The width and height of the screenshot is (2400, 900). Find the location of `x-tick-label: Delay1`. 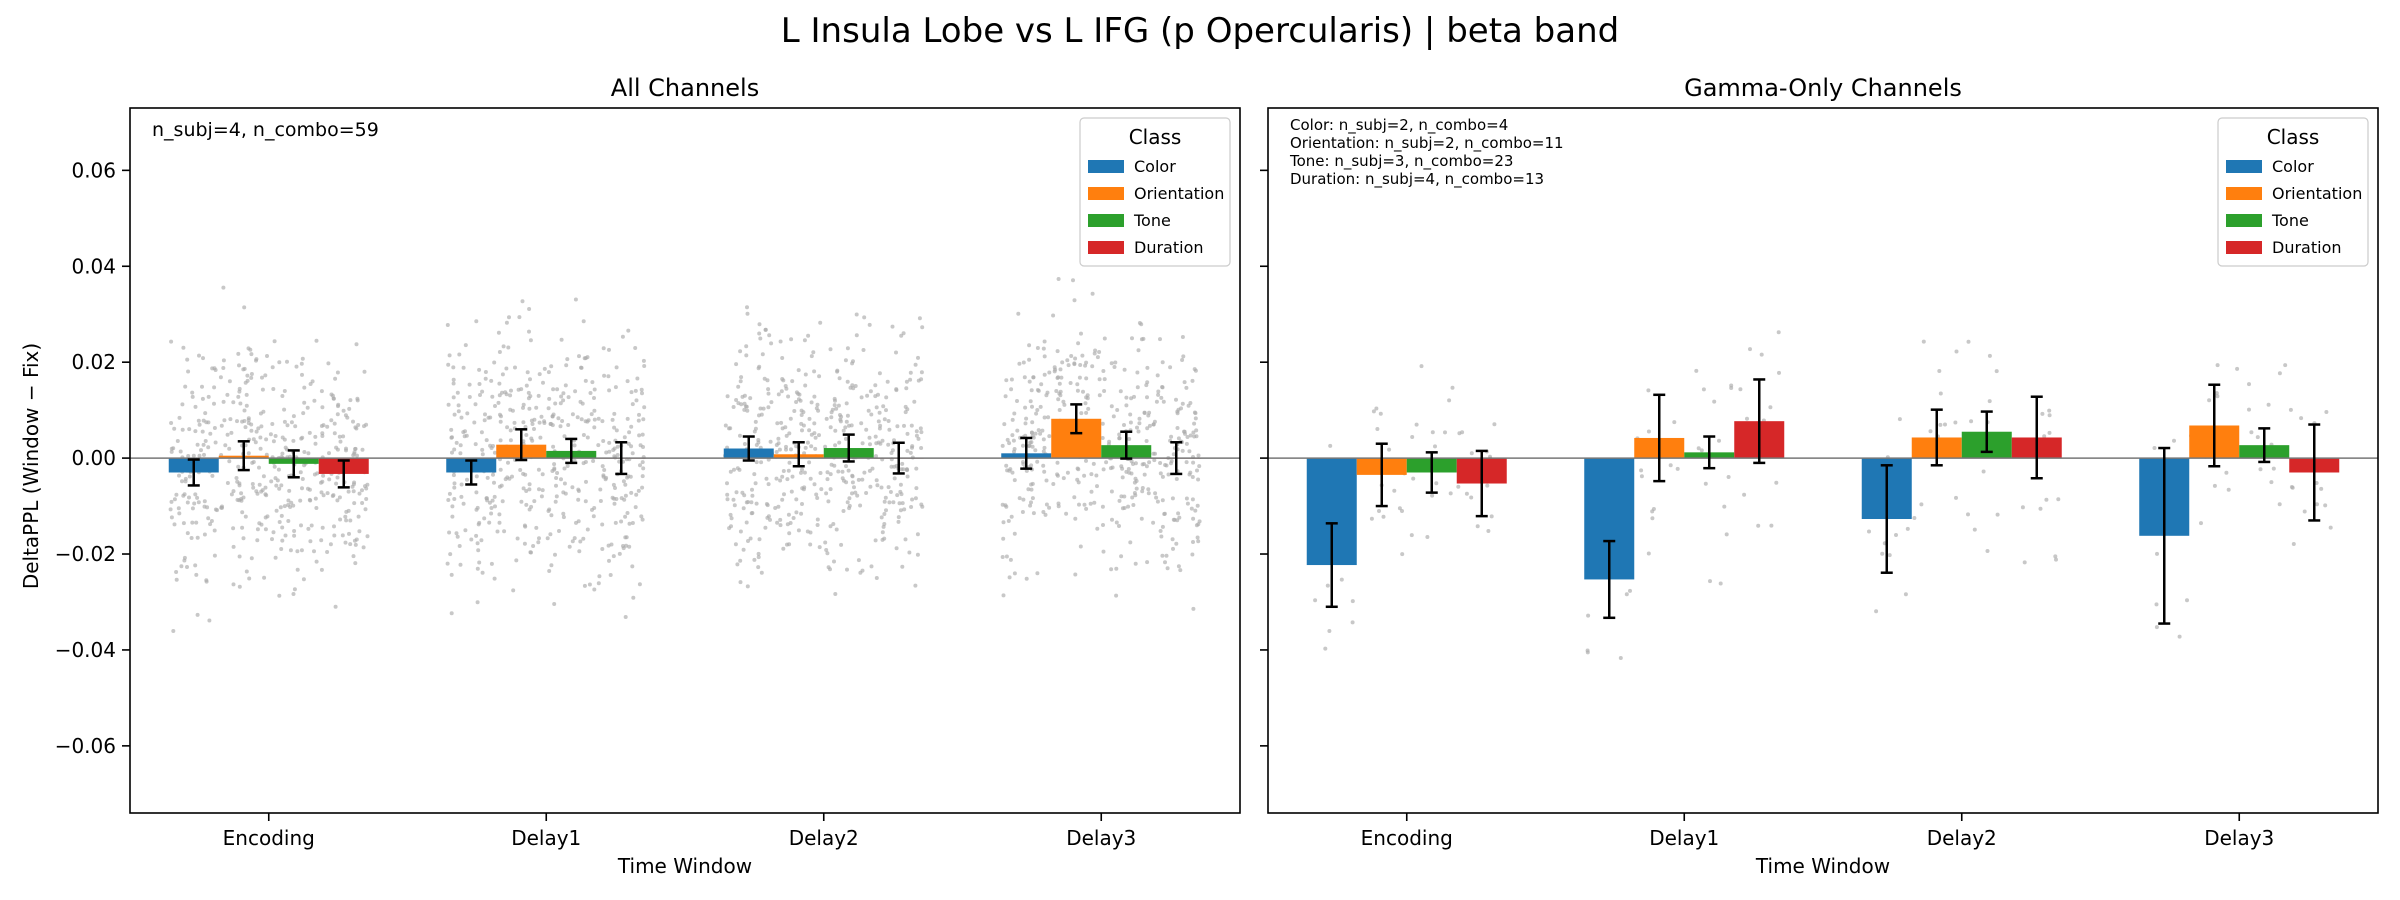

x-tick-label: Delay1 is located at coordinates (1684, 838).